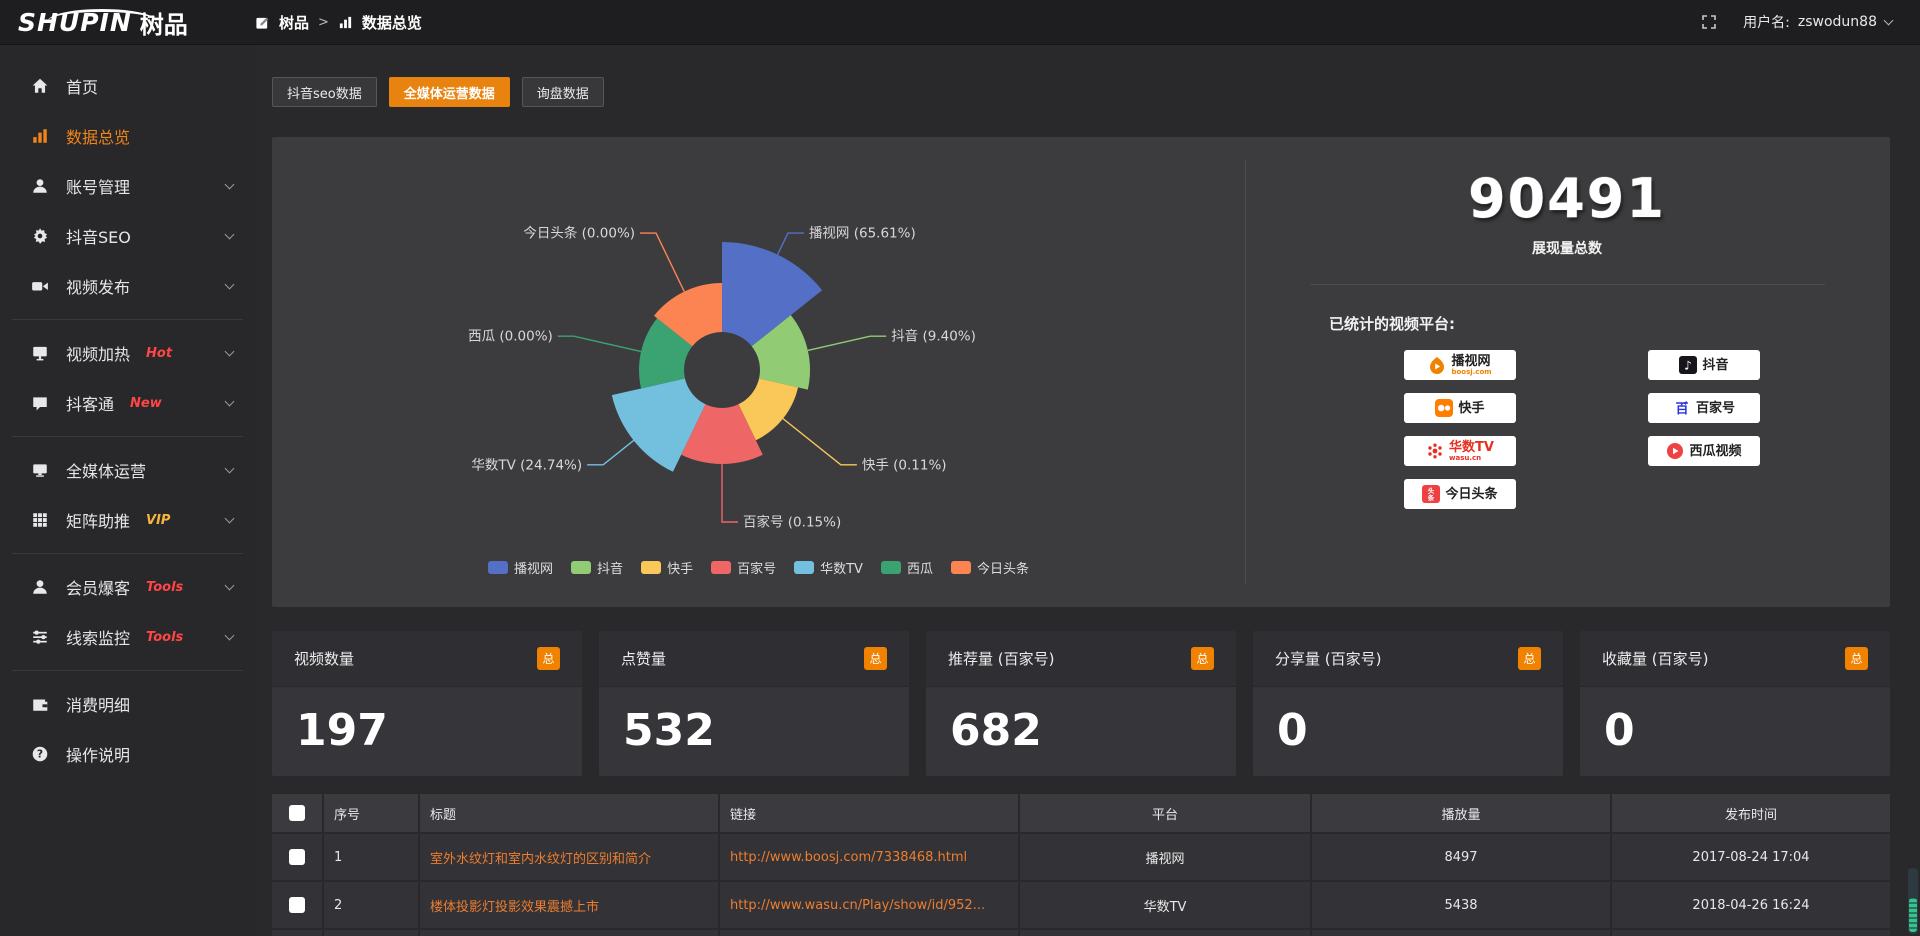 The height and width of the screenshot is (936, 1920). What do you see at coordinates (40, 136) in the screenshot?
I see `bar-chart-icon` at bounding box center [40, 136].